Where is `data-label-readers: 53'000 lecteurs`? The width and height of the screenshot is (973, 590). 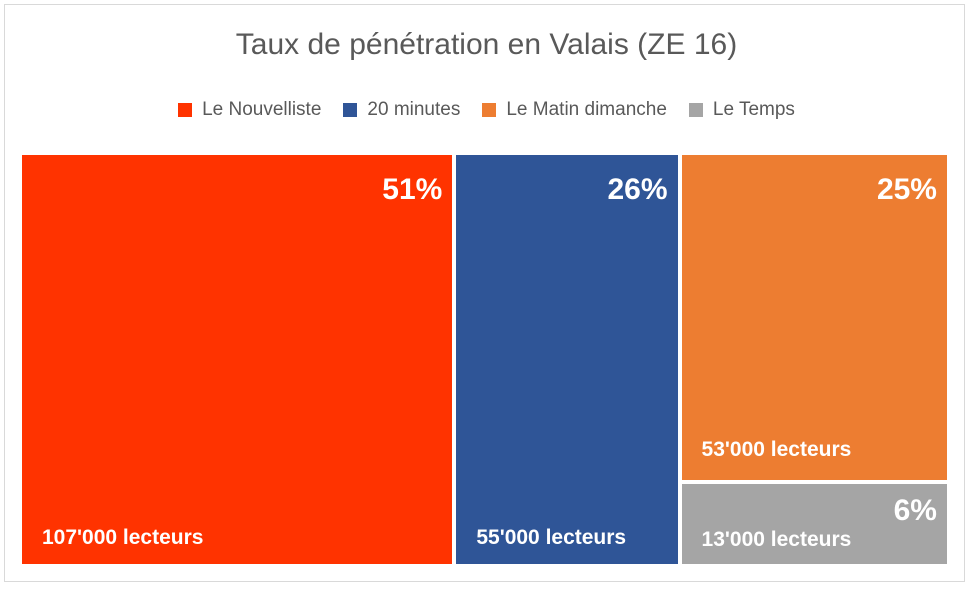
data-label-readers: 53'000 lecteurs is located at coordinates (776, 450).